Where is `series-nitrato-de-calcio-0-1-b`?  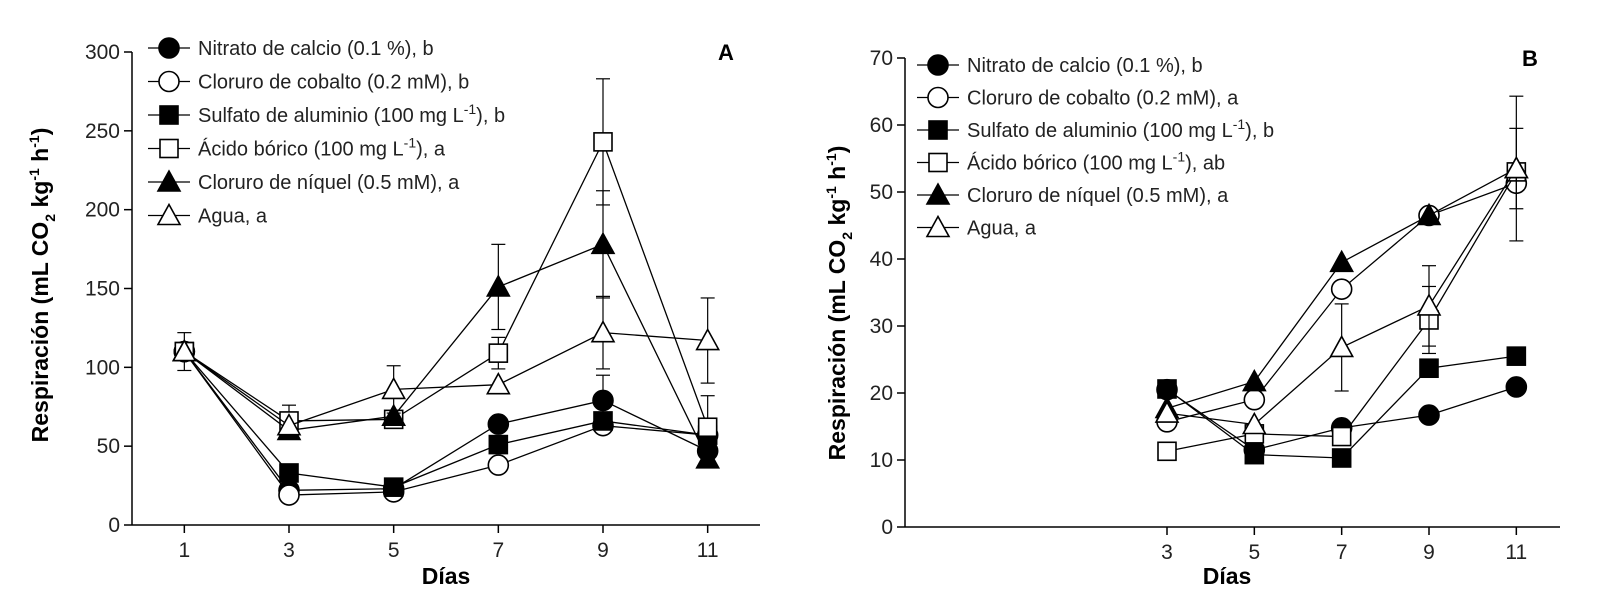
series-nitrato-de-calcio-0-1-b is located at coordinates (446, 421).